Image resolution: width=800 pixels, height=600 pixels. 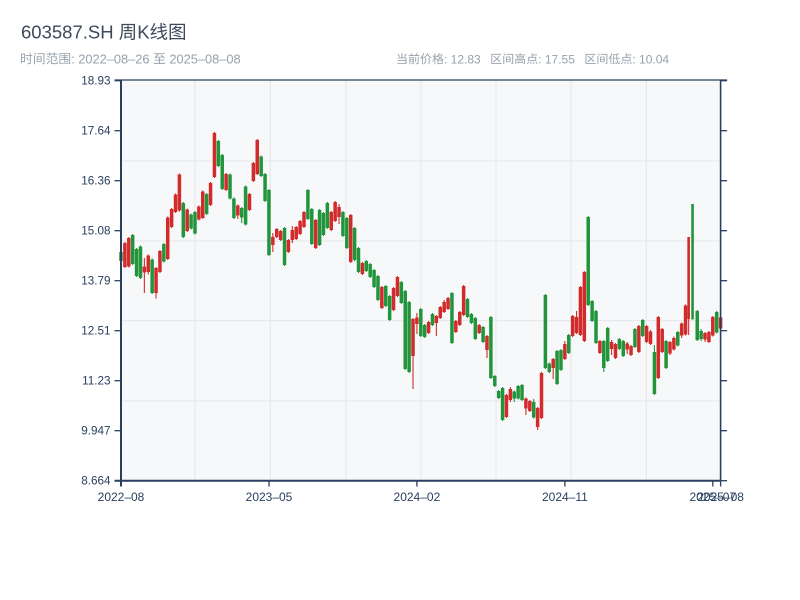 I want to click on svg-text: 8.664, so click(x=96, y=481).